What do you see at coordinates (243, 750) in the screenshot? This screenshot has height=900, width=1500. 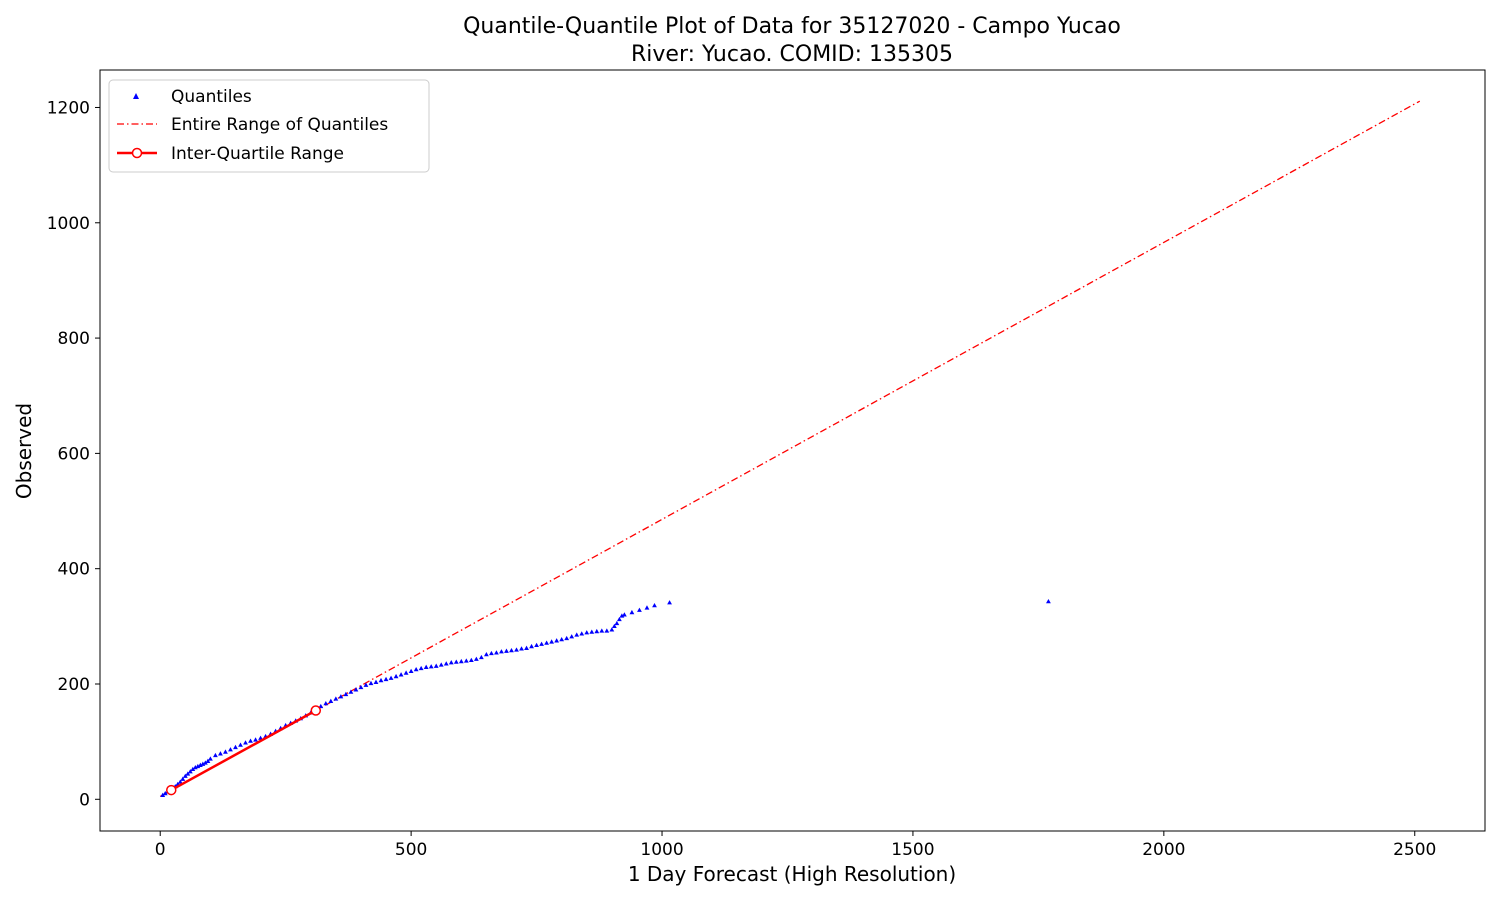 I see `iqr-line` at bounding box center [243, 750].